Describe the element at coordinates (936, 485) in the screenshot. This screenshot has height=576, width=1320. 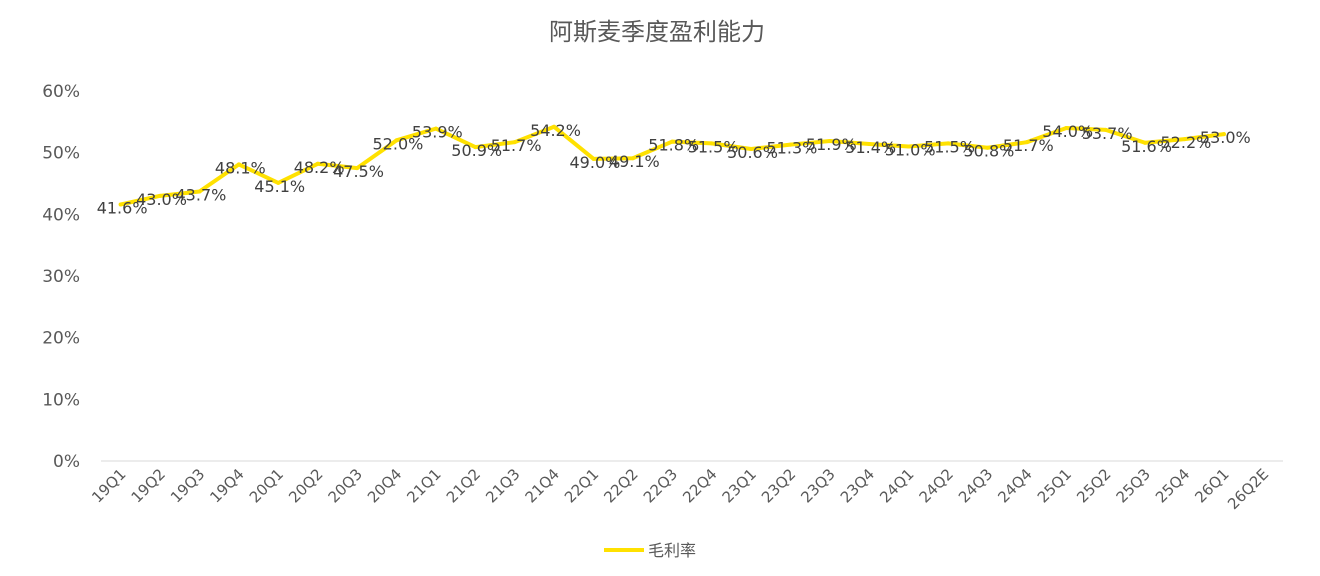
I see `x-tick-label: 24Q2` at that location.